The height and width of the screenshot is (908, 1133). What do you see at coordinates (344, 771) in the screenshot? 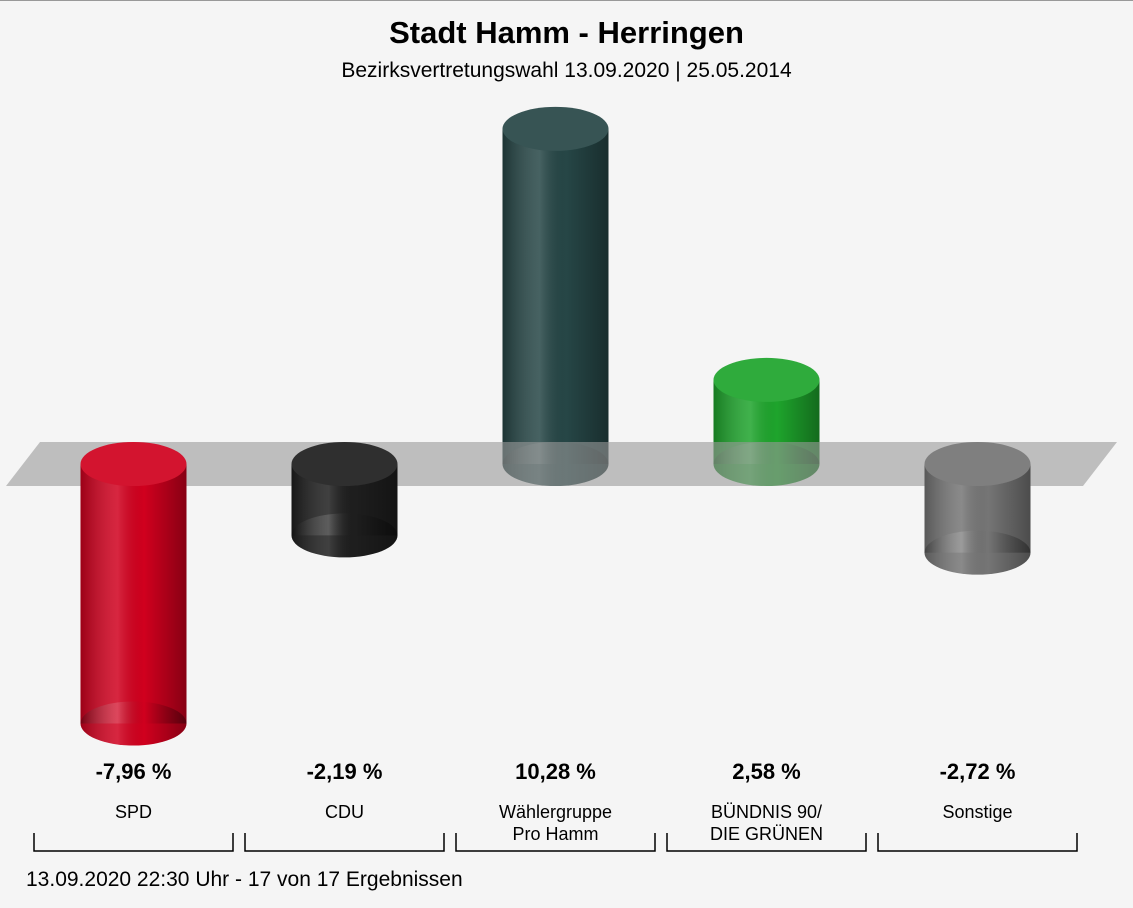
I see `value-label: -2,19 %` at bounding box center [344, 771].